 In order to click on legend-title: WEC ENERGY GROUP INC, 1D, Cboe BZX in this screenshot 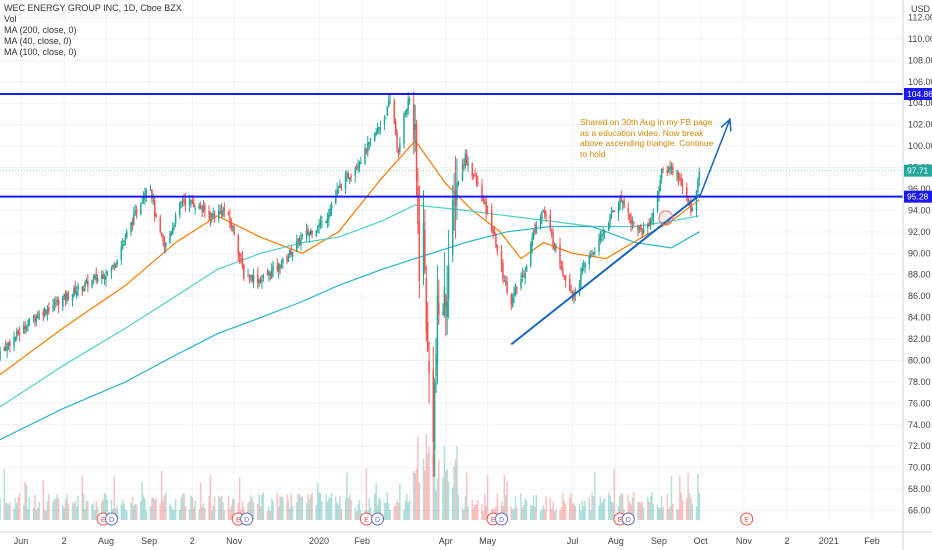, I will do `click(93, 8)`.